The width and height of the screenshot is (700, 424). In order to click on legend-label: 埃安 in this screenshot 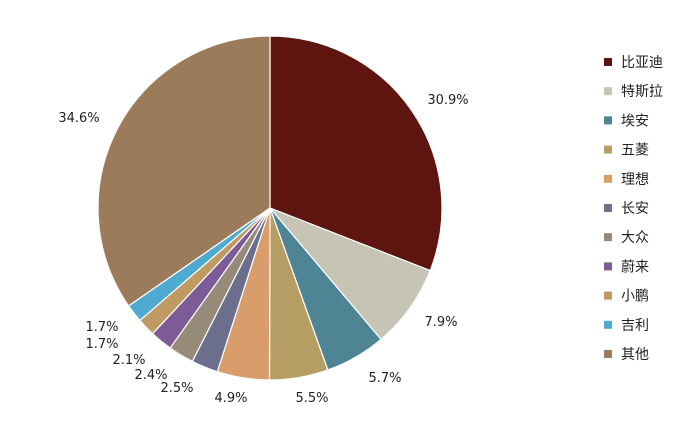, I will do `click(635, 121)`.